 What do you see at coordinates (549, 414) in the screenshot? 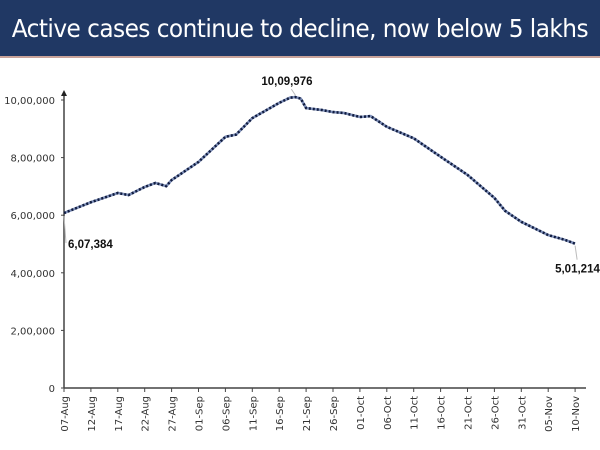
I see `x-tick-label: 05-Nov` at bounding box center [549, 414].